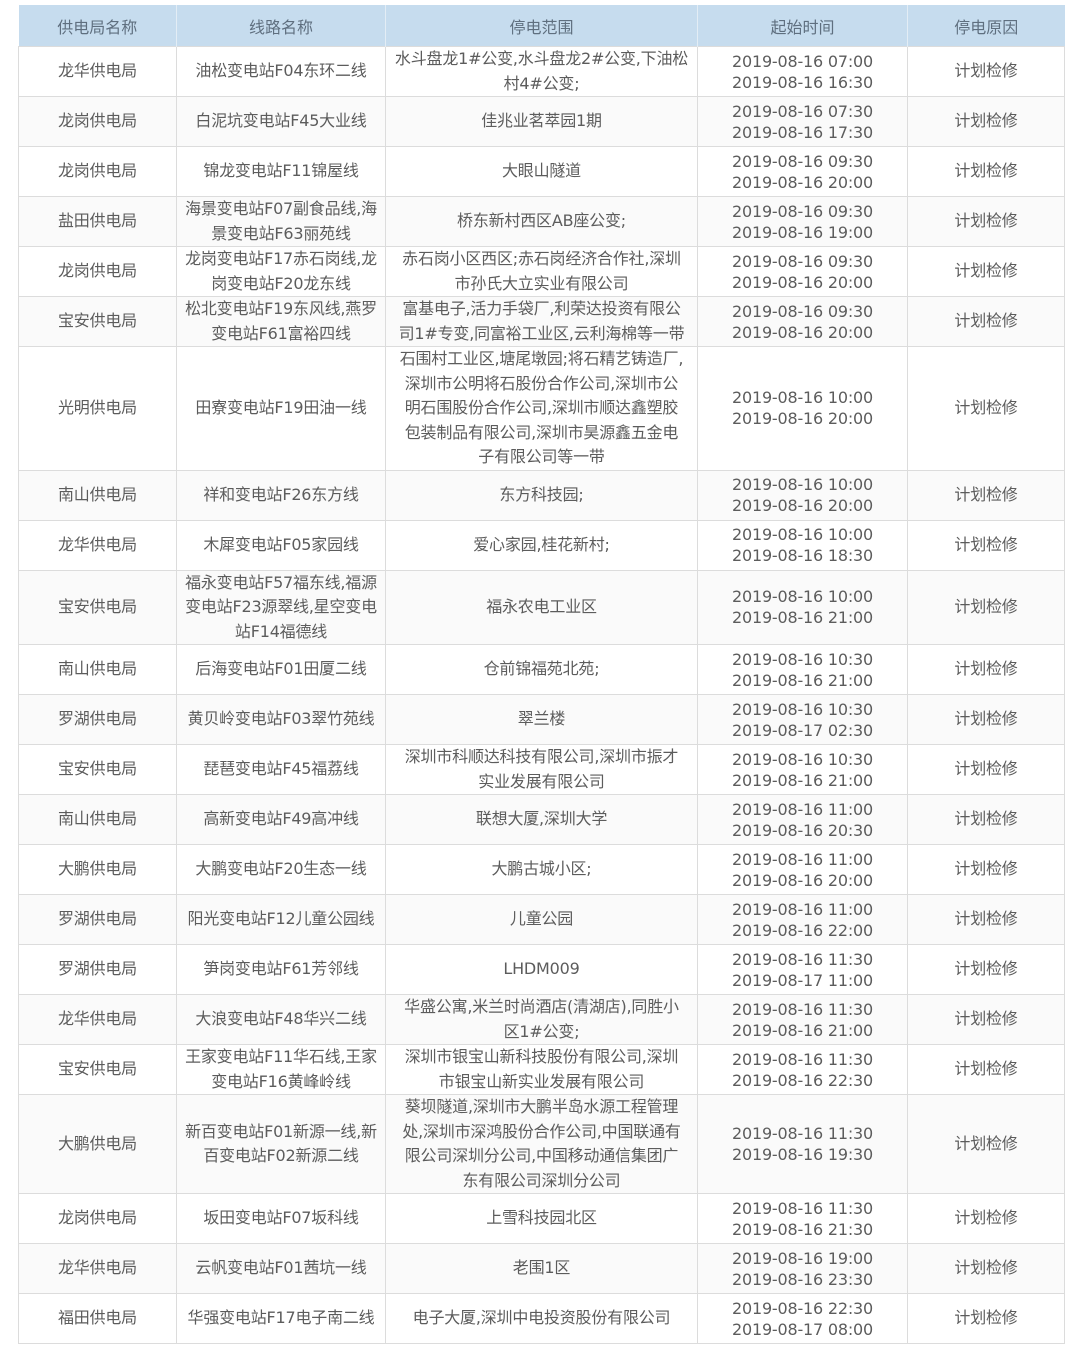 The height and width of the screenshot is (1354, 1080). What do you see at coordinates (97, 26) in the screenshot?
I see `header-bureau: 供电局名称` at bounding box center [97, 26].